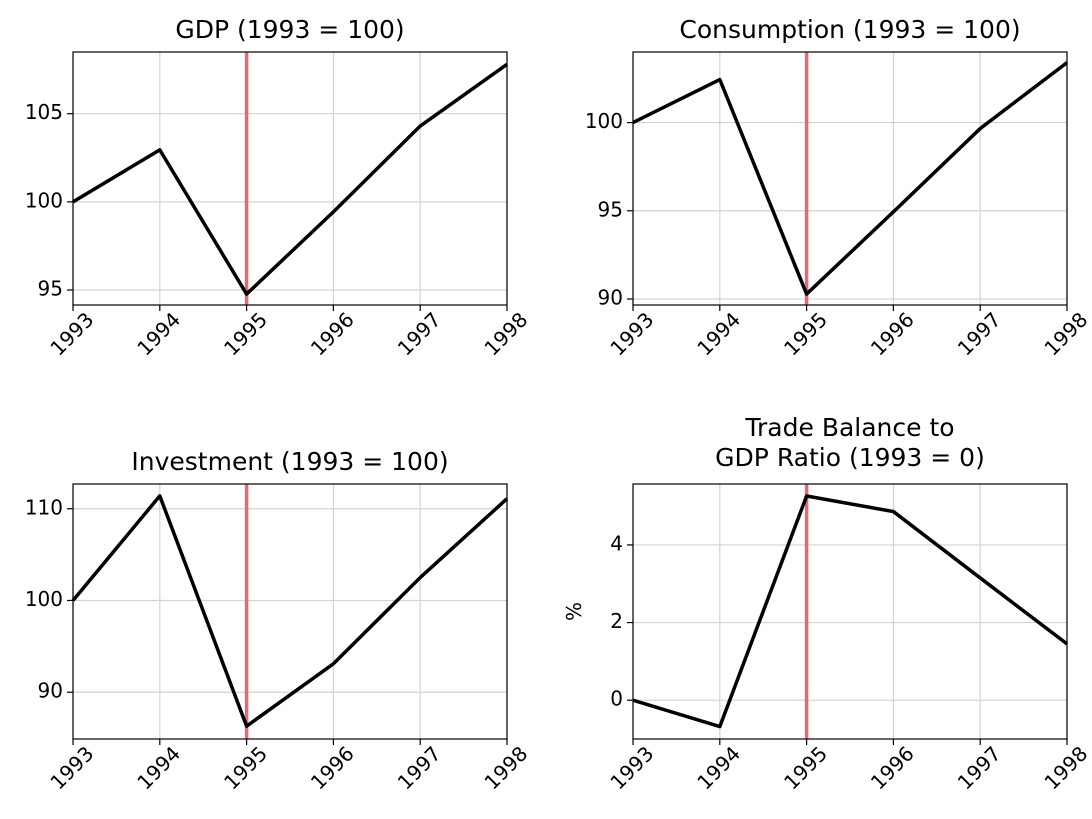 The width and height of the screenshot is (1092, 819). What do you see at coordinates (850, 442) in the screenshot?
I see `subplot-title: Trade Balance to GDP Ratio (1993 = 0)` at bounding box center [850, 442].